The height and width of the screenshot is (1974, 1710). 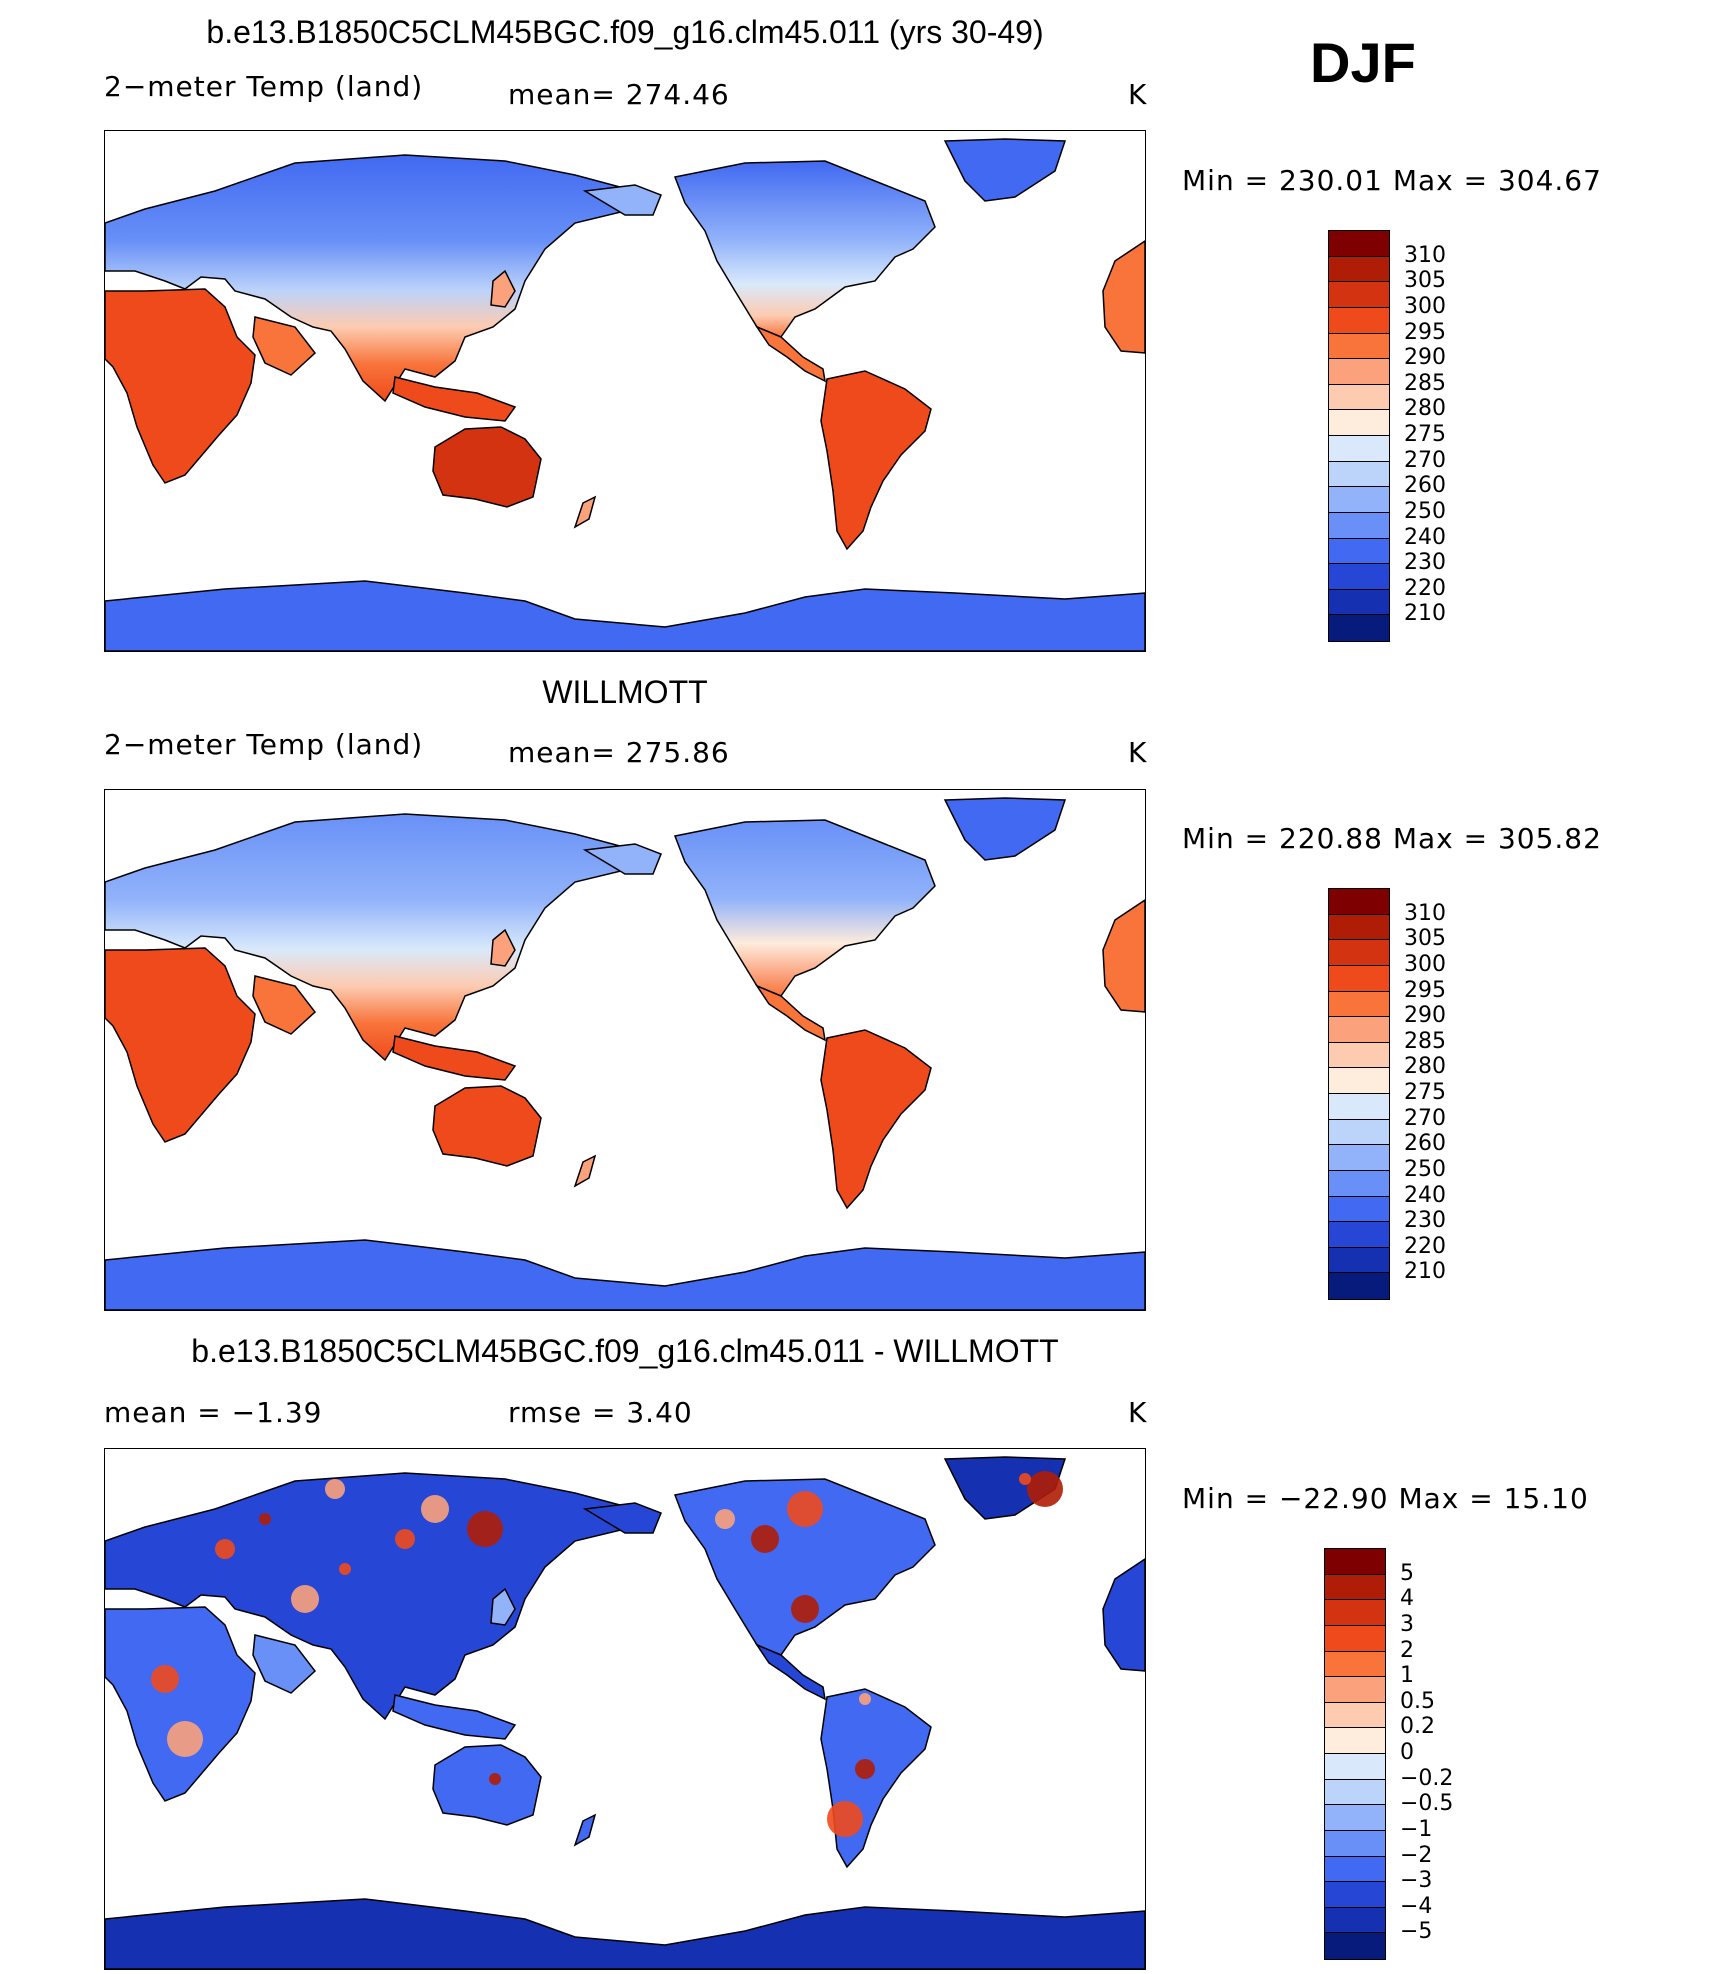 I want to click on panel-1-variable-label: 2−meter Temp (land), so click(x=264, y=86).